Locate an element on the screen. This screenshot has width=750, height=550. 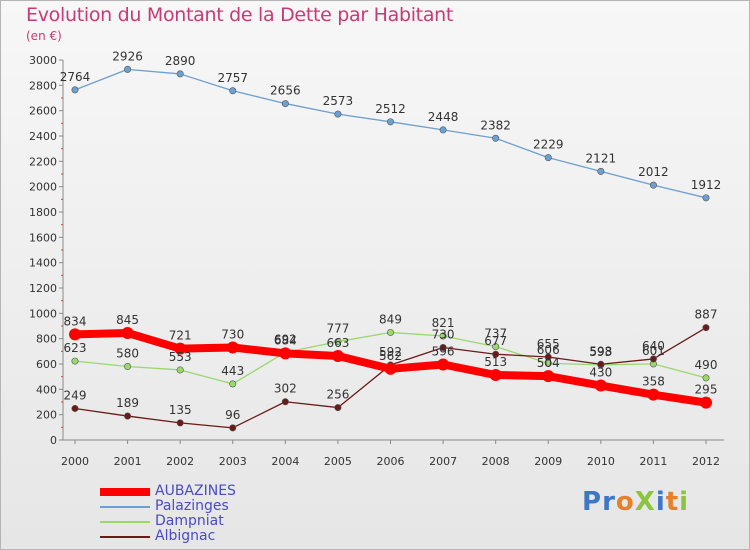
x-tick-label: 2010 is located at coordinates (601, 461).